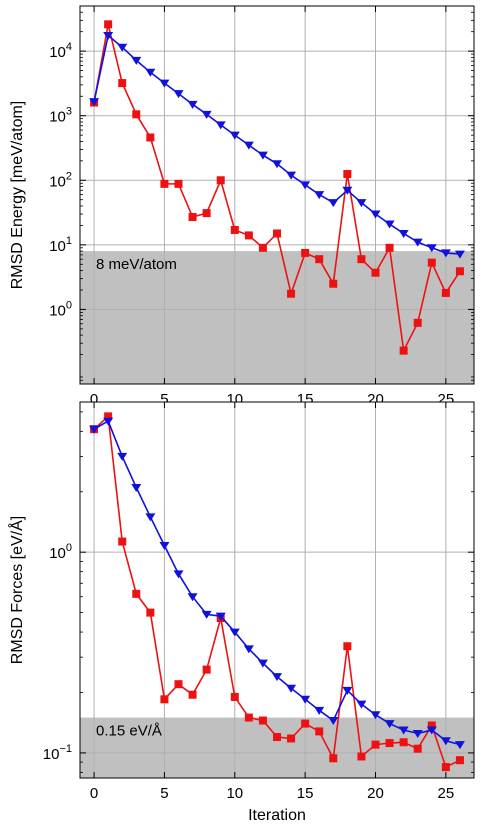 The image size is (483, 835). I want to click on y-tick-label: 10³, so click(60, 116).